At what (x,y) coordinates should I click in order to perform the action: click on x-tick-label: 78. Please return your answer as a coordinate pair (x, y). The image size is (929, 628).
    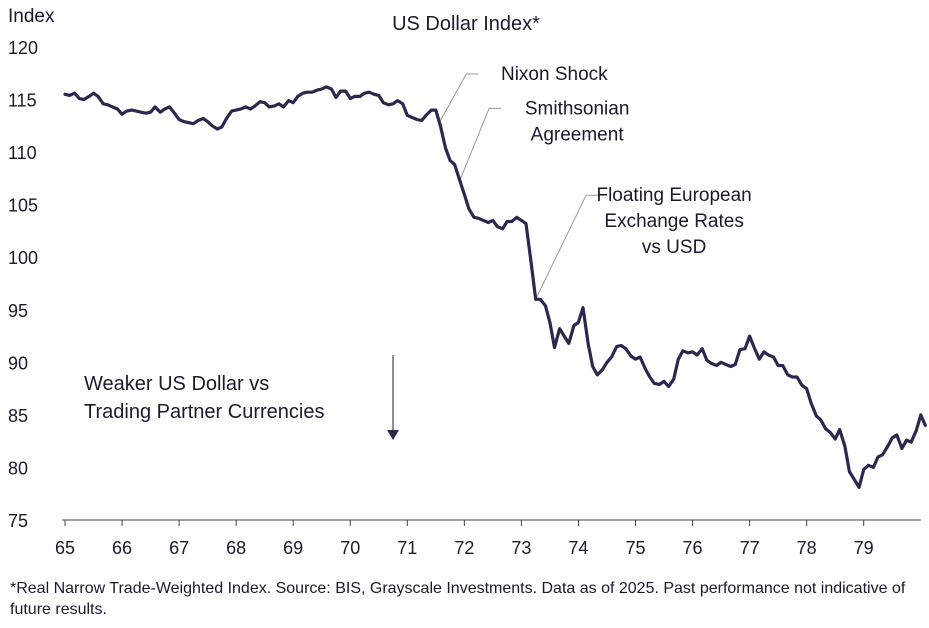
    Looking at the image, I should click on (807, 548).